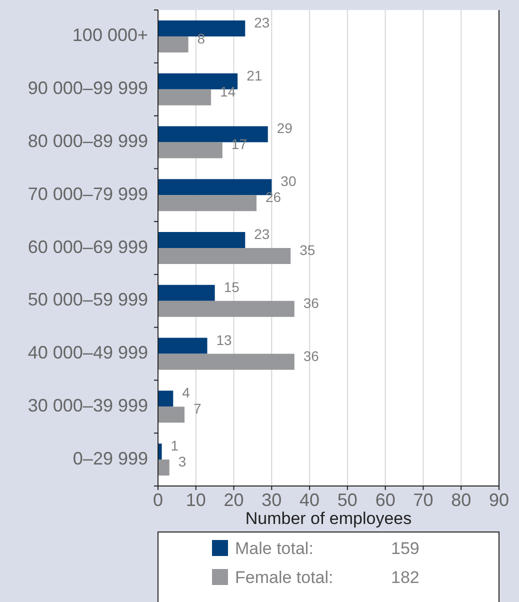 The width and height of the screenshot is (519, 602). What do you see at coordinates (272, 500) in the screenshot?
I see `x-tick-label: 30` at bounding box center [272, 500].